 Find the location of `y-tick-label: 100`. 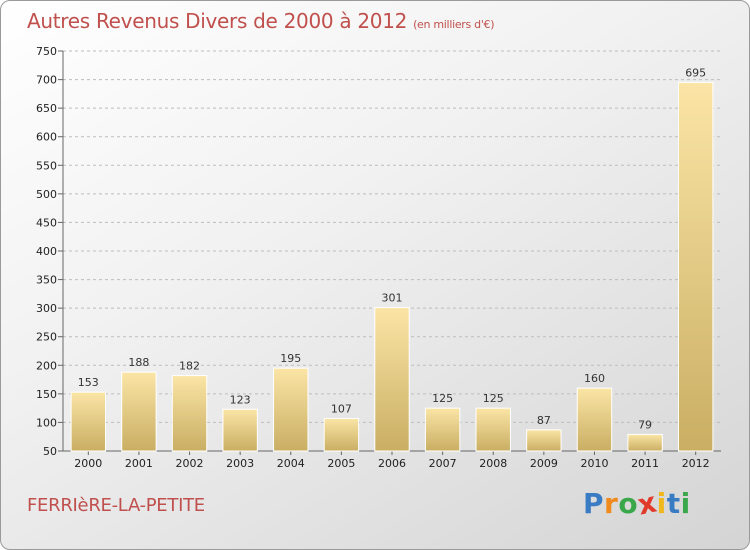

y-tick-label: 100 is located at coordinates (46, 422).